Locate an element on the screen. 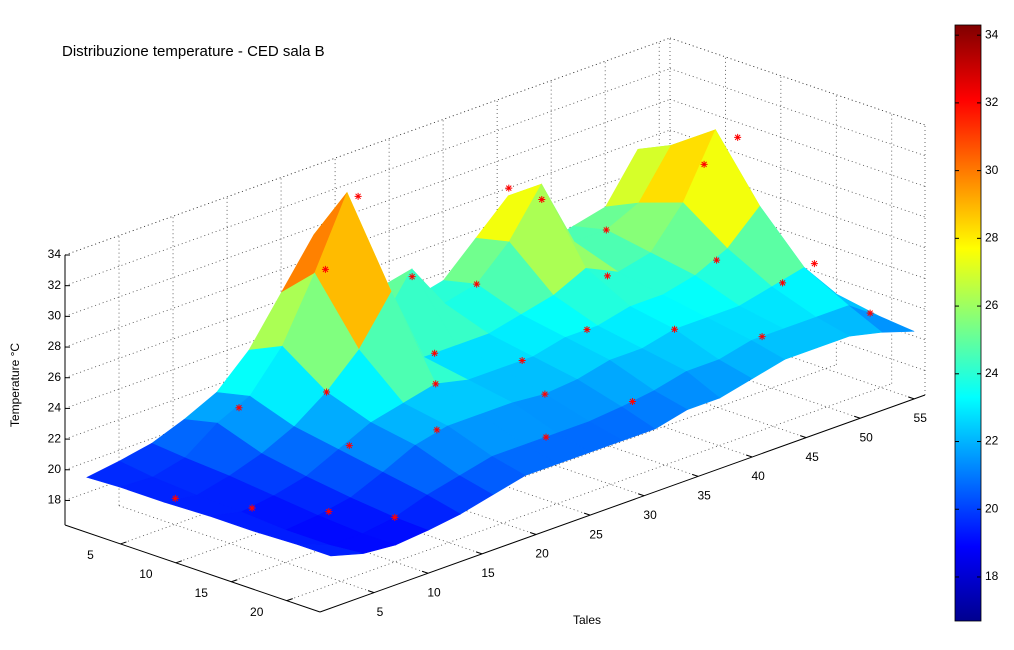 This screenshot has width=1014, height=650. x-tick-label: 35 is located at coordinates (704, 496).